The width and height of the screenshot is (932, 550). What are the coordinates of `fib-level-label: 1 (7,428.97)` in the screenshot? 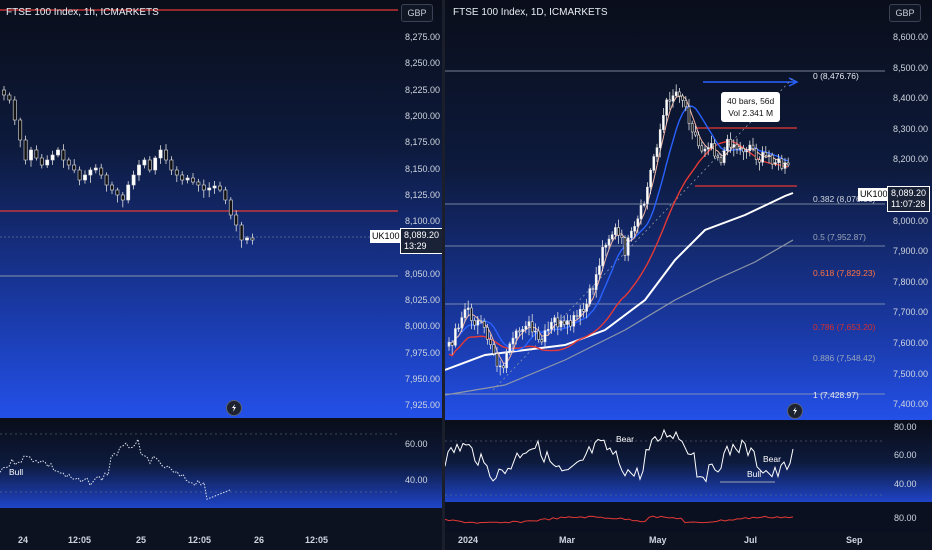 It's located at (836, 395).